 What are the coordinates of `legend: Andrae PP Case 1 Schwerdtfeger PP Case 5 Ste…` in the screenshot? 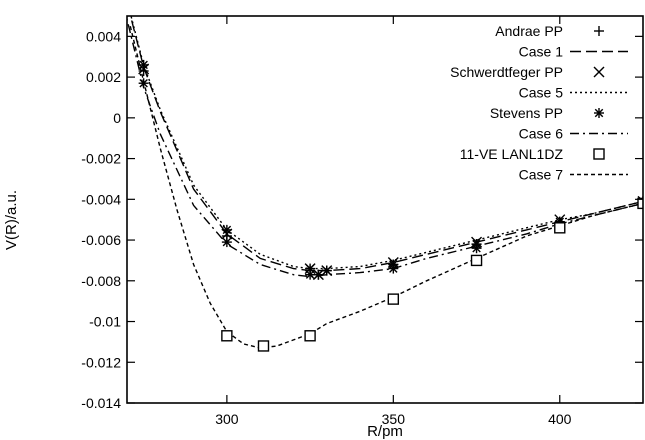 It's located at (539, 103).